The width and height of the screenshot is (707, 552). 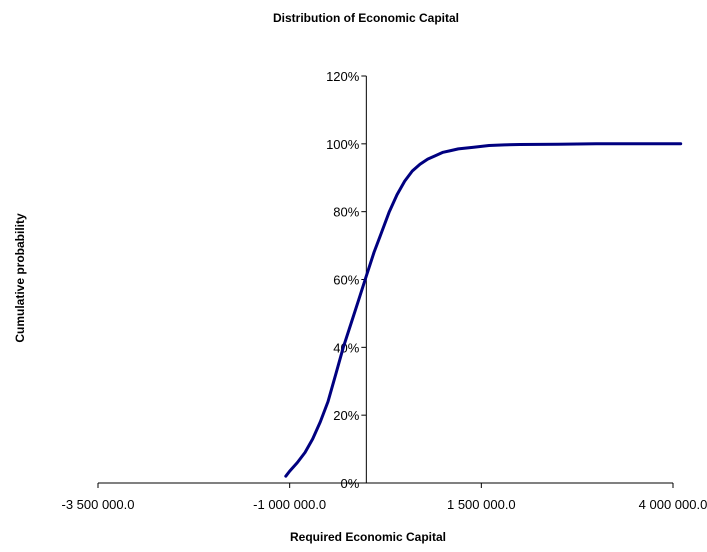 What do you see at coordinates (346, 212) in the screenshot?
I see `y-tick-label: 80%` at bounding box center [346, 212].